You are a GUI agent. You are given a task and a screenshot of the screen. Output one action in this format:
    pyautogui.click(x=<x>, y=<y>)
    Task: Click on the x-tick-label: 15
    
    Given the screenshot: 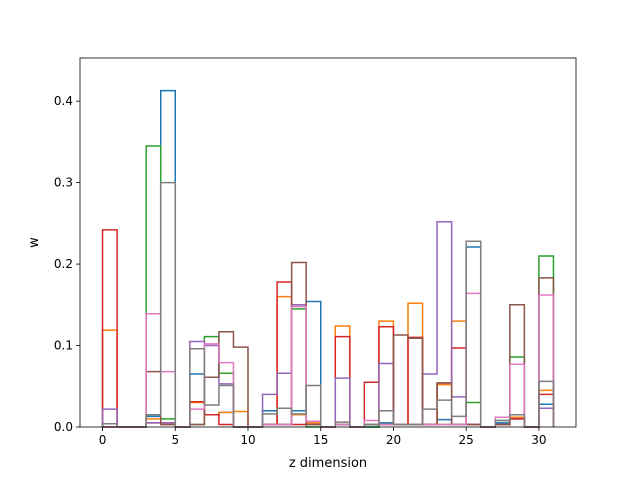 What is the action you would take?
    pyautogui.click(x=320, y=440)
    